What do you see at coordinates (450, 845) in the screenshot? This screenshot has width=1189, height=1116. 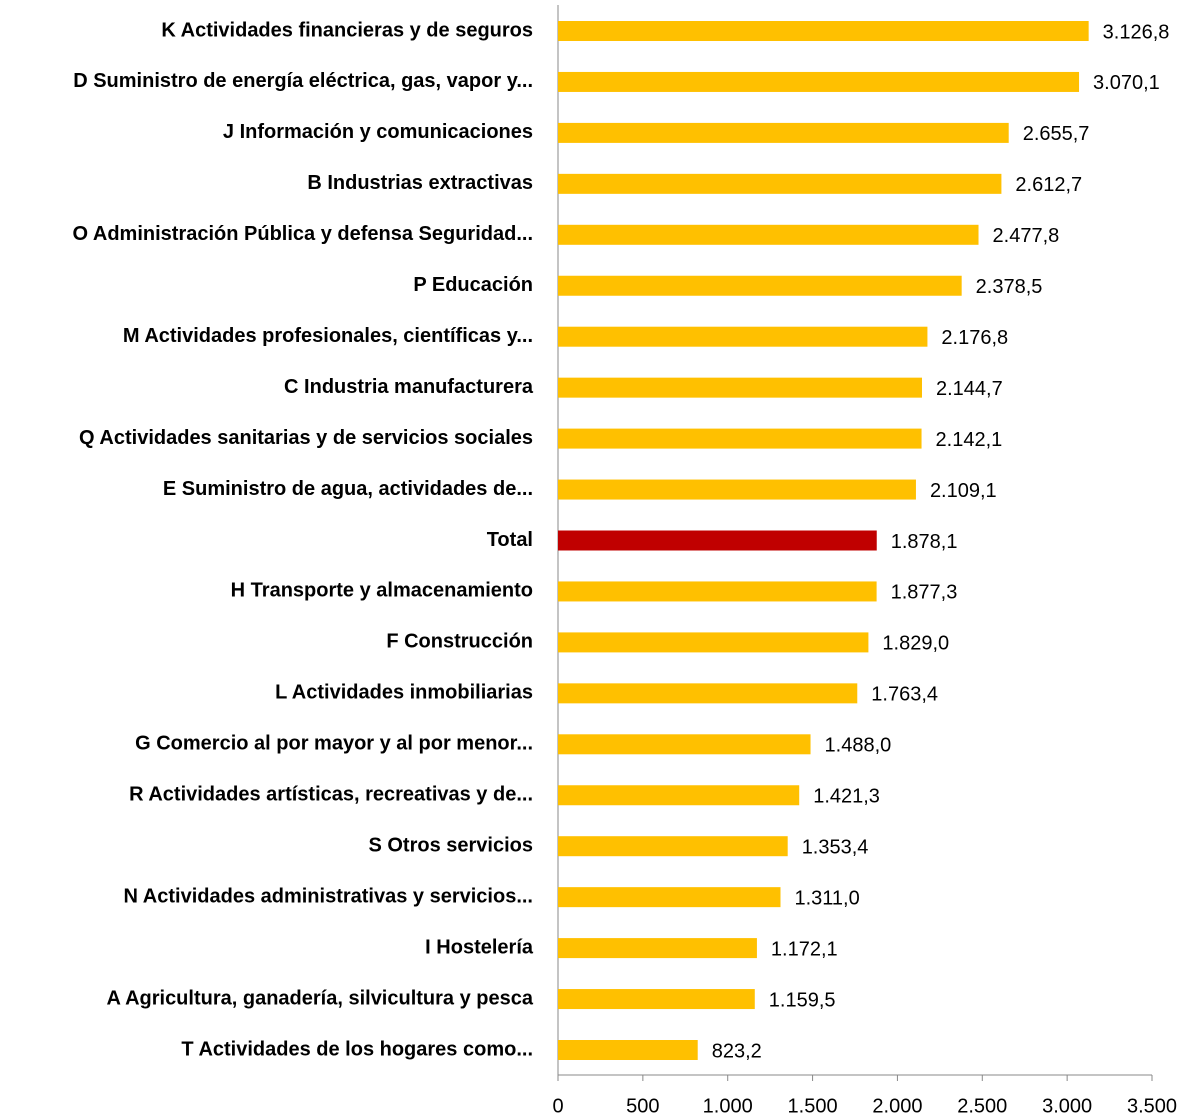 I see `category-label: S Otros servicios` at bounding box center [450, 845].